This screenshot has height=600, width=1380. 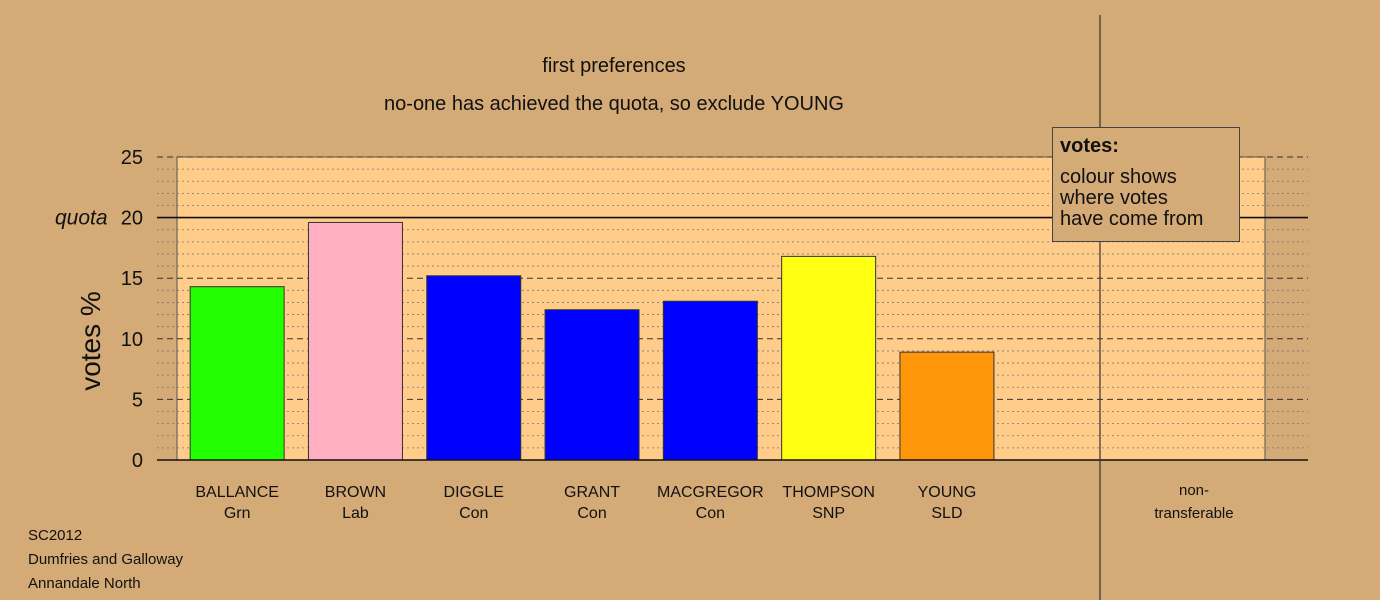 What do you see at coordinates (355, 341) in the screenshot?
I see `bar-brown` at bounding box center [355, 341].